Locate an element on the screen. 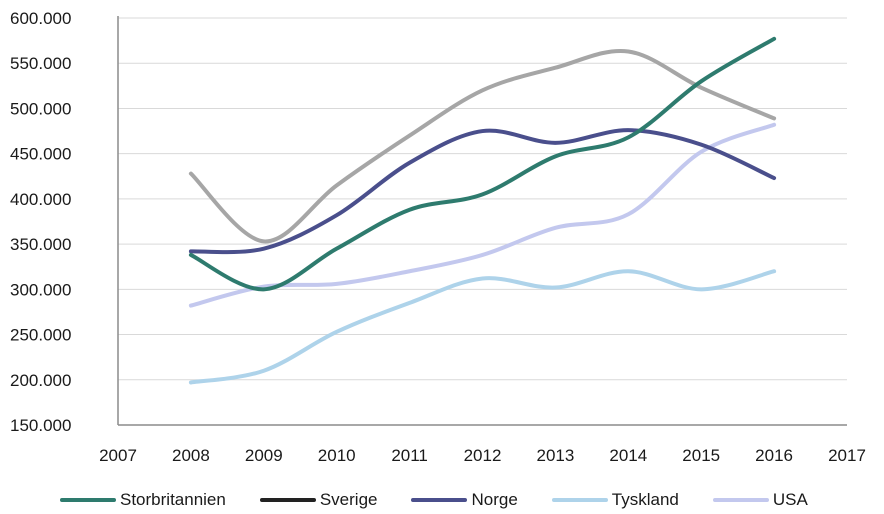  y-tick-label: 400.000 is located at coordinates (40, 199).